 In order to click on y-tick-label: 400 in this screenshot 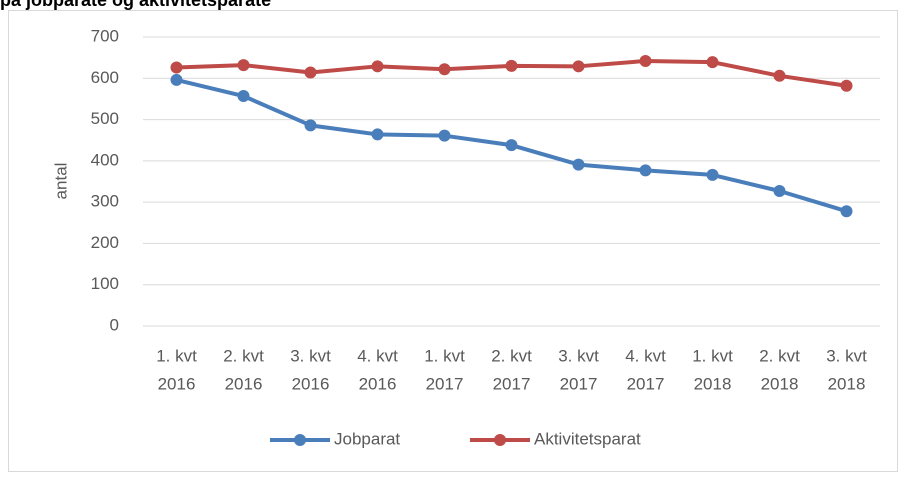, I will do `click(105, 159)`.